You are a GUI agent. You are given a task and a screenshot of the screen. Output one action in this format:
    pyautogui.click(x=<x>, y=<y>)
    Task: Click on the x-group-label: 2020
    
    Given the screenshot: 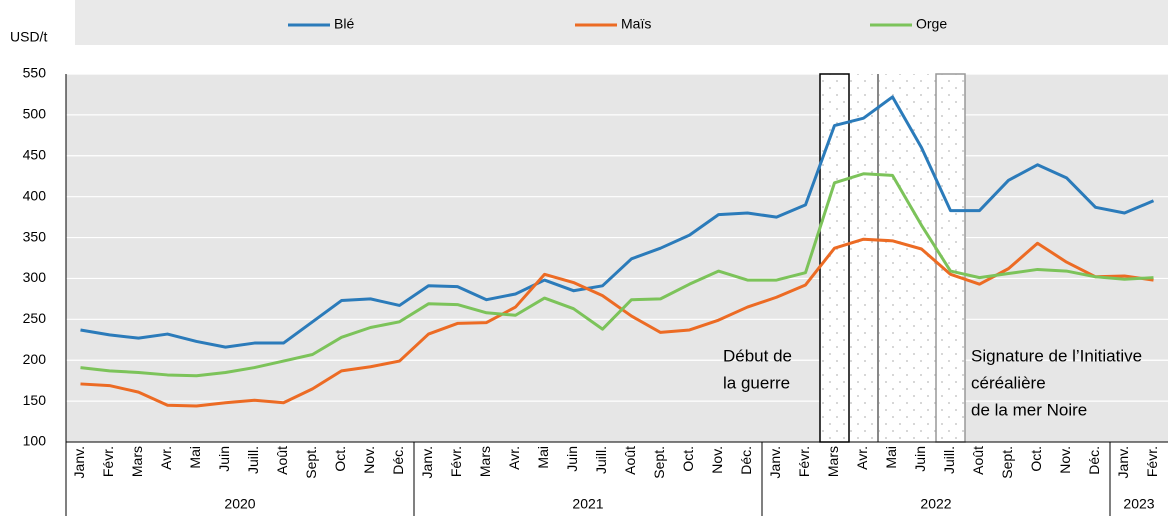 What is the action you would take?
    pyautogui.click(x=239, y=504)
    